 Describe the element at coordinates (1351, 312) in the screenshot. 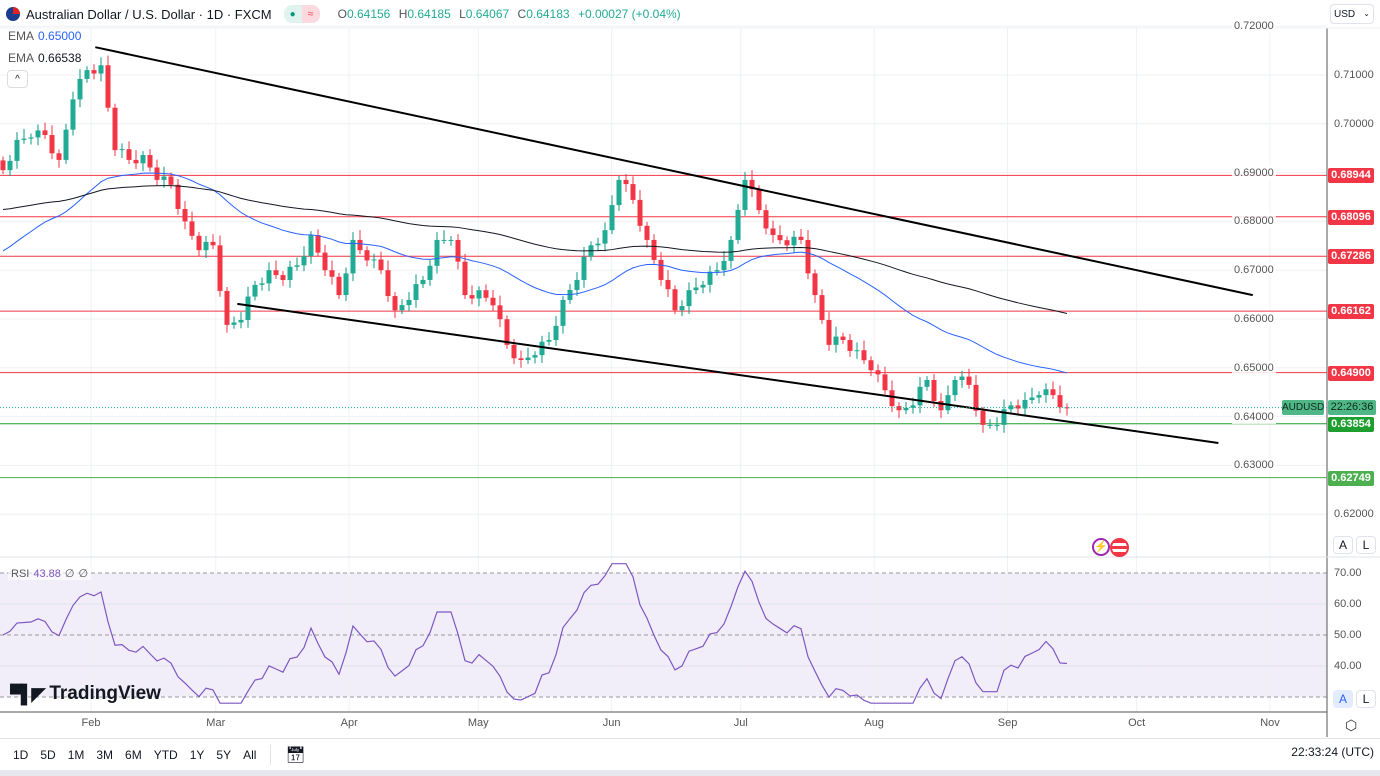

I see `level-price-label: 0.66162` at that location.